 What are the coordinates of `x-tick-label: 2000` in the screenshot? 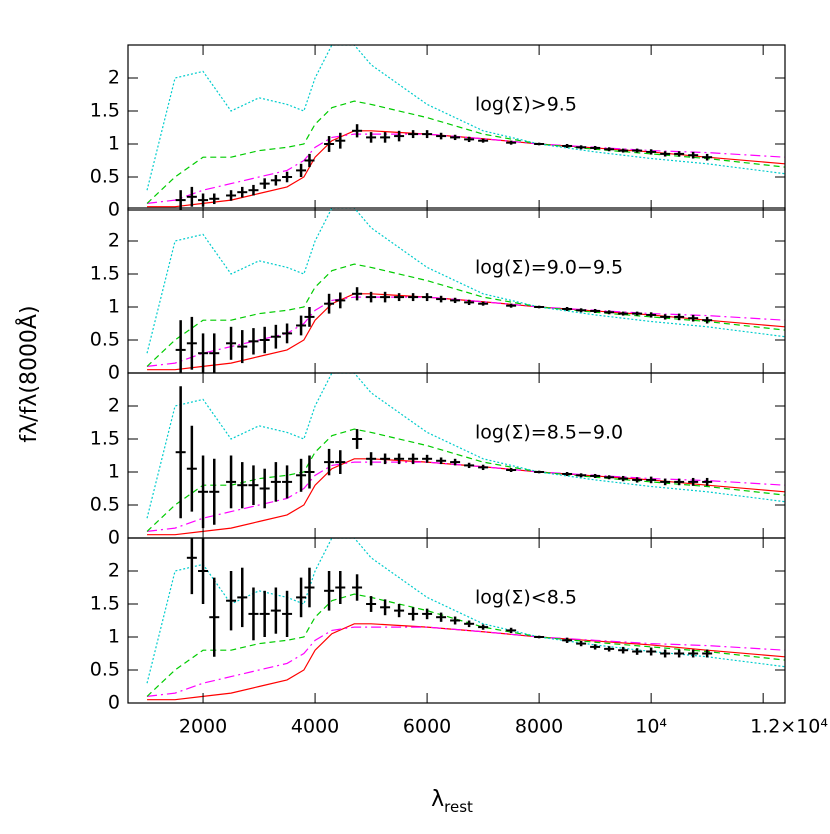 It's located at (203, 727).